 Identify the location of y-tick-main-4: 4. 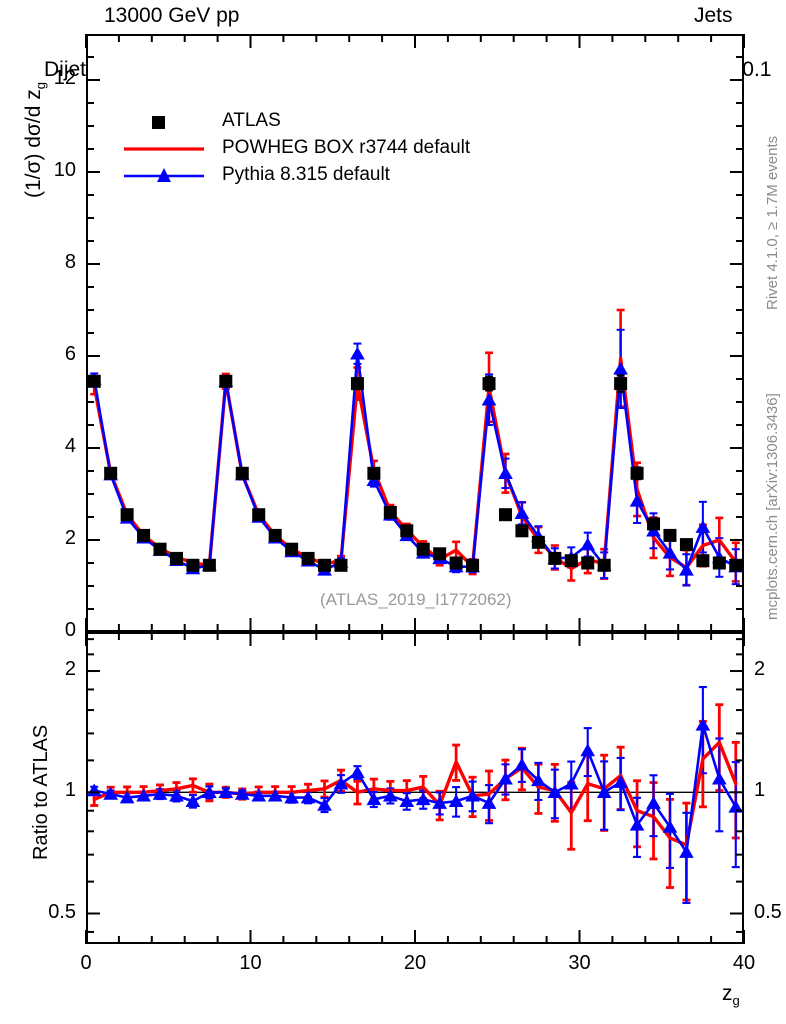
(70, 446).